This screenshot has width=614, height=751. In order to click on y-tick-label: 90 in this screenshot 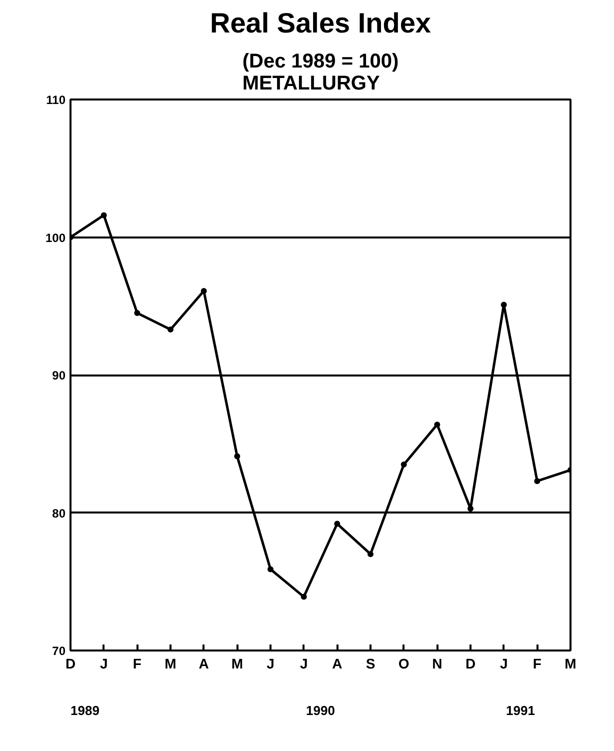, I will do `click(59, 375)`.